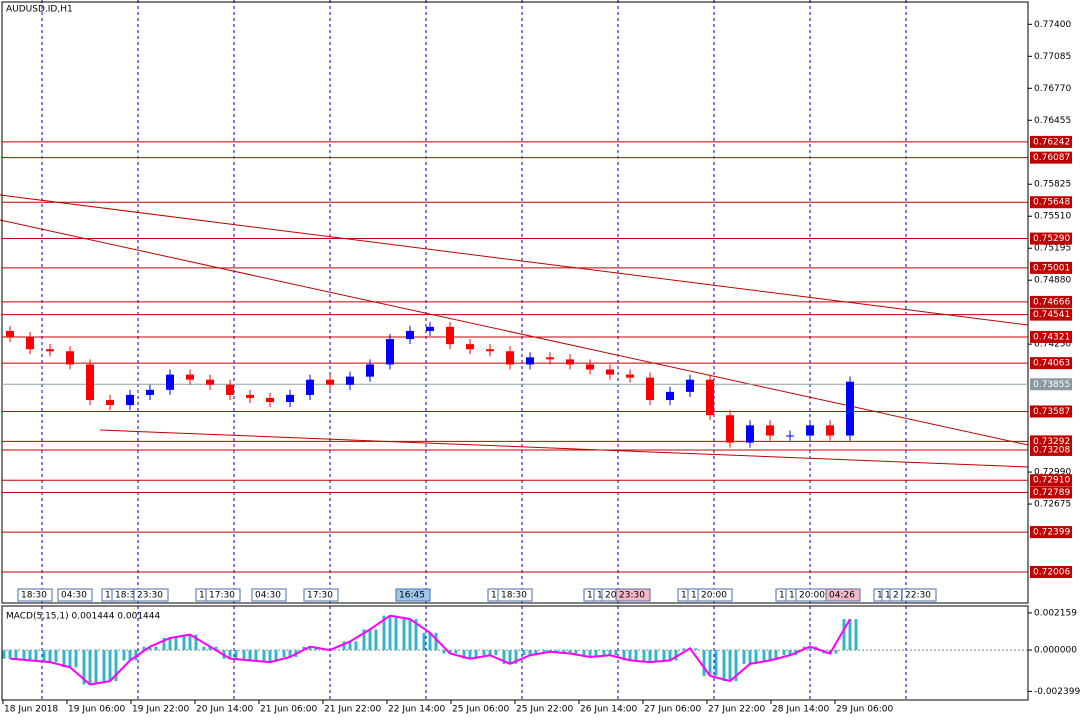  Describe the element at coordinates (1052, 473) in the screenshot. I see `y-tick-label: 0.72990` at that location.